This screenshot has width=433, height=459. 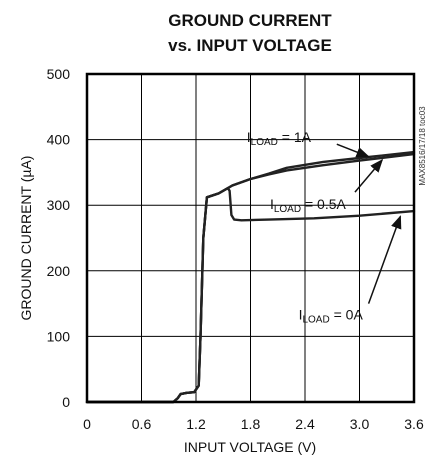 I want to click on chart-title-line2: vs. INPUT VOLTAGE, so click(x=250, y=45).